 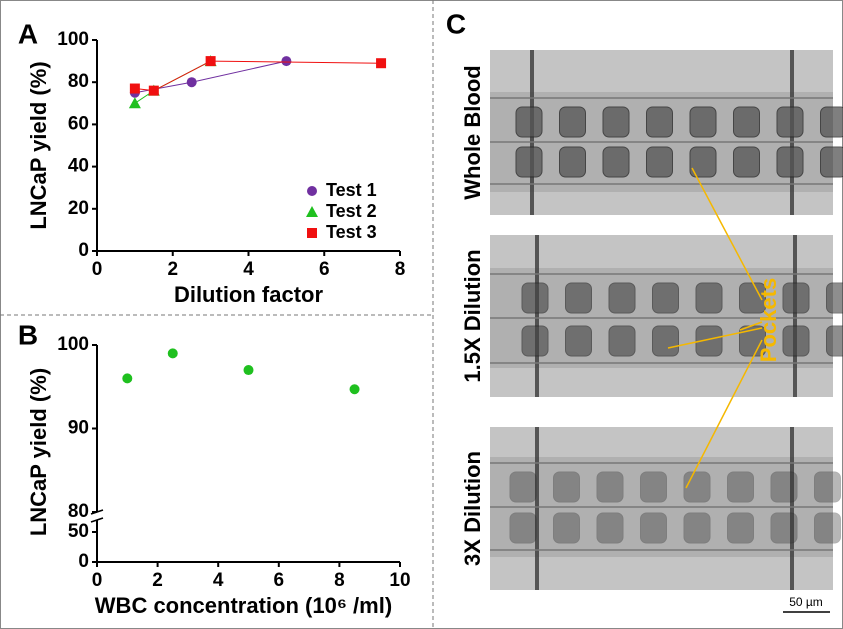 I want to click on axis-break, so click(x=97, y=520).